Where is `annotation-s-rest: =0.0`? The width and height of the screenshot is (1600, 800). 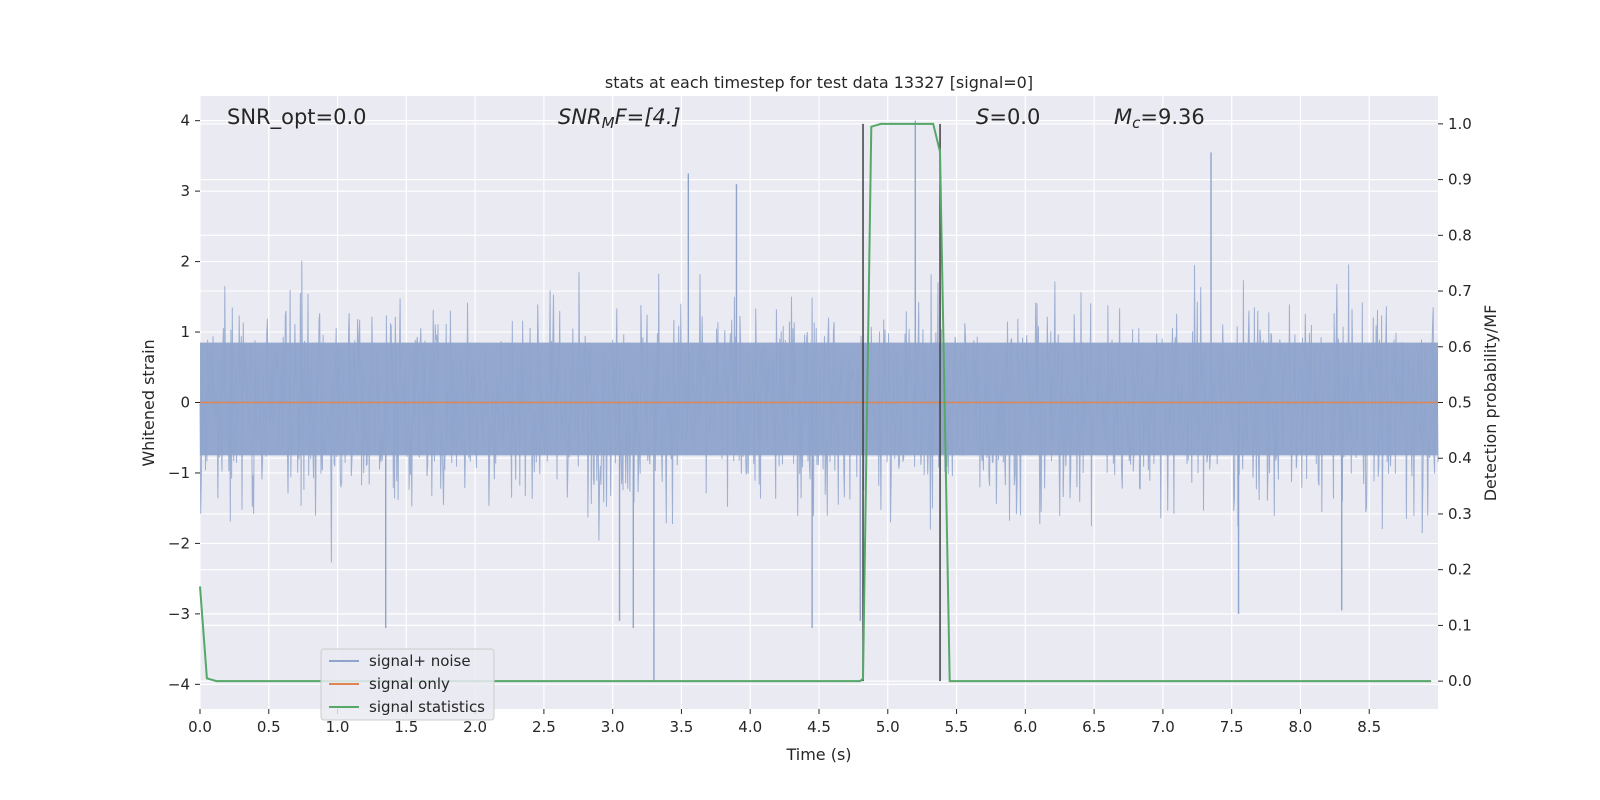 annotation-s-rest: =0.0 is located at coordinates (1014, 117).